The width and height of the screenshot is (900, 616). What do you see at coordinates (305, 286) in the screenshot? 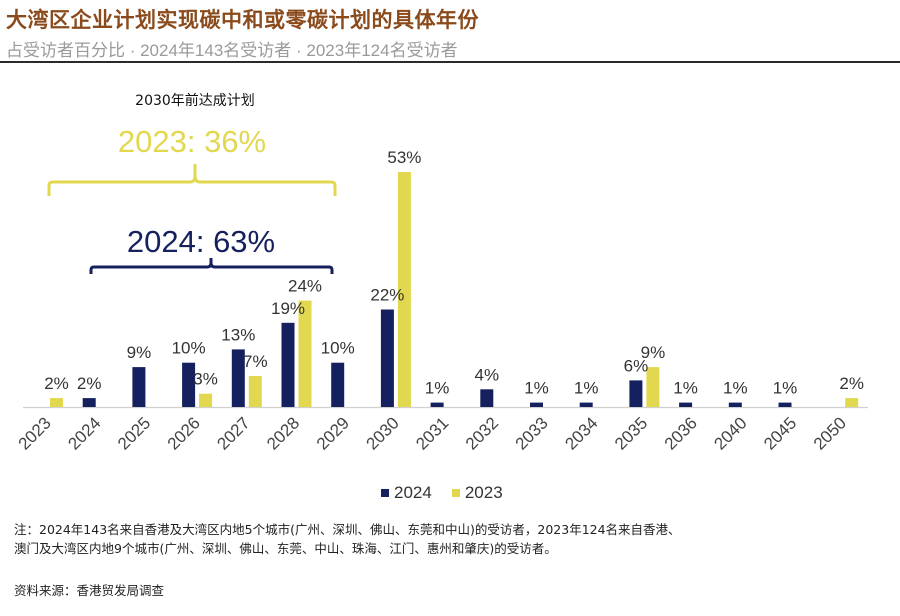
I see `data-label-2023-2028: 24%` at bounding box center [305, 286].